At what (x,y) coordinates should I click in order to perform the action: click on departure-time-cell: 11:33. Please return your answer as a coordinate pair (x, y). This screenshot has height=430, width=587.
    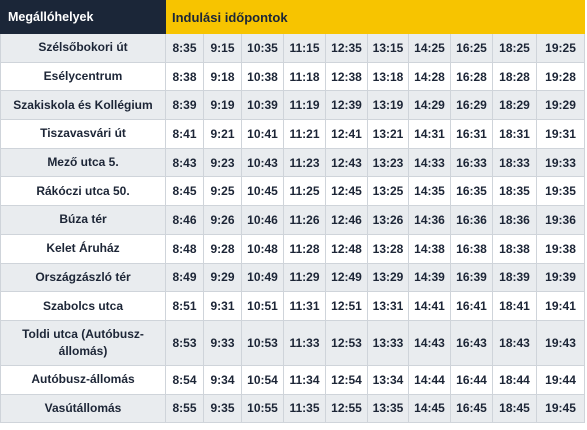
    Looking at the image, I should click on (304, 342).